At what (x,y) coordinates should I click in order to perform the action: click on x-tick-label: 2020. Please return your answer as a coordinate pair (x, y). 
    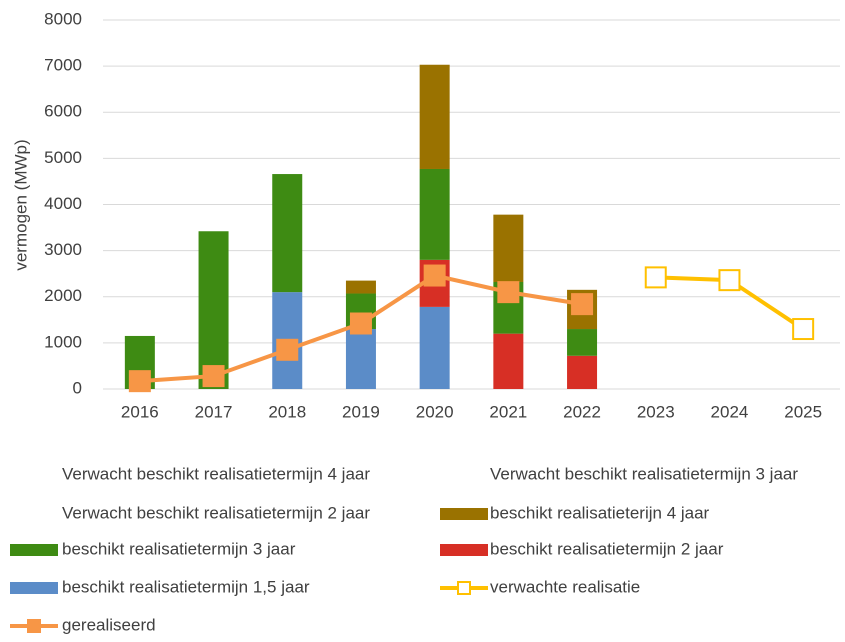
    Looking at the image, I should click on (435, 411).